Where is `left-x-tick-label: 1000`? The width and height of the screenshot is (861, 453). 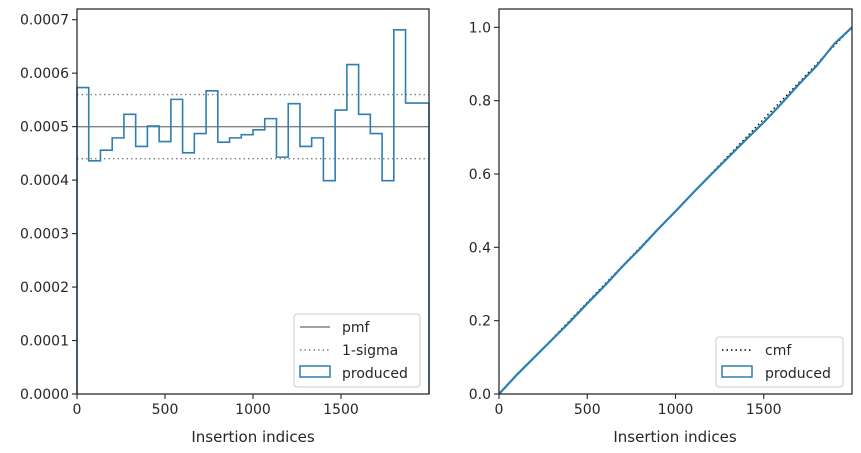 left-x-tick-label: 1000 is located at coordinates (253, 410).